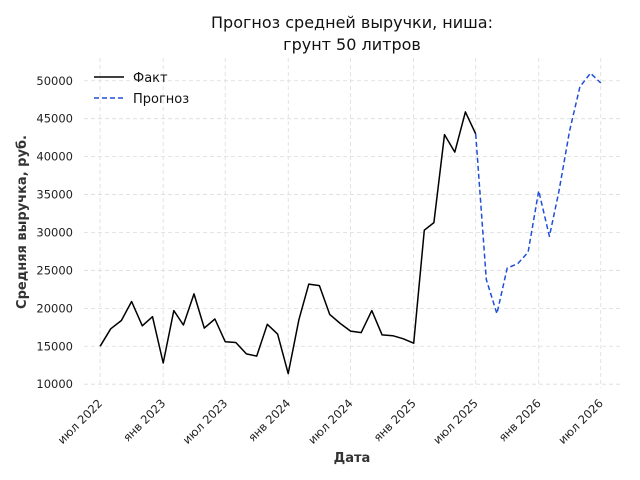 The image size is (640, 480). What do you see at coordinates (22, 222) in the screenshot?
I see `y-axis-label: Средняя выручка, руб.` at bounding box center [22, 222].